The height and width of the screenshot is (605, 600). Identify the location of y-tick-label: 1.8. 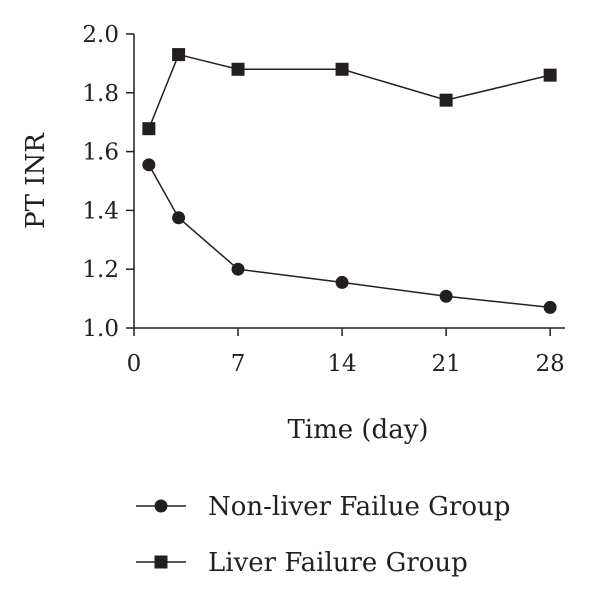
(100, 94).